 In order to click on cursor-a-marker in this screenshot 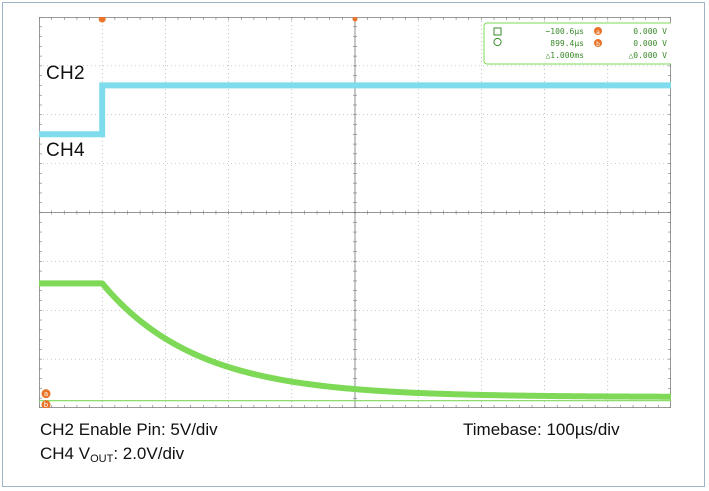, I will do `click(46, 394)`.